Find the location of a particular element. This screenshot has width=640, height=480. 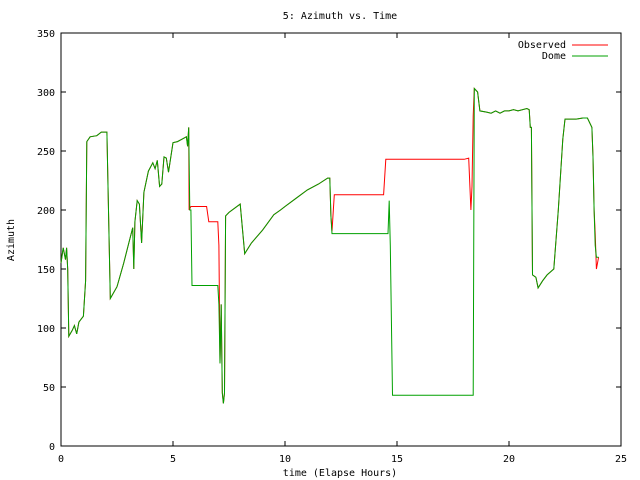

y-axis-label: Azimuth is located at coordinates (11, 240).